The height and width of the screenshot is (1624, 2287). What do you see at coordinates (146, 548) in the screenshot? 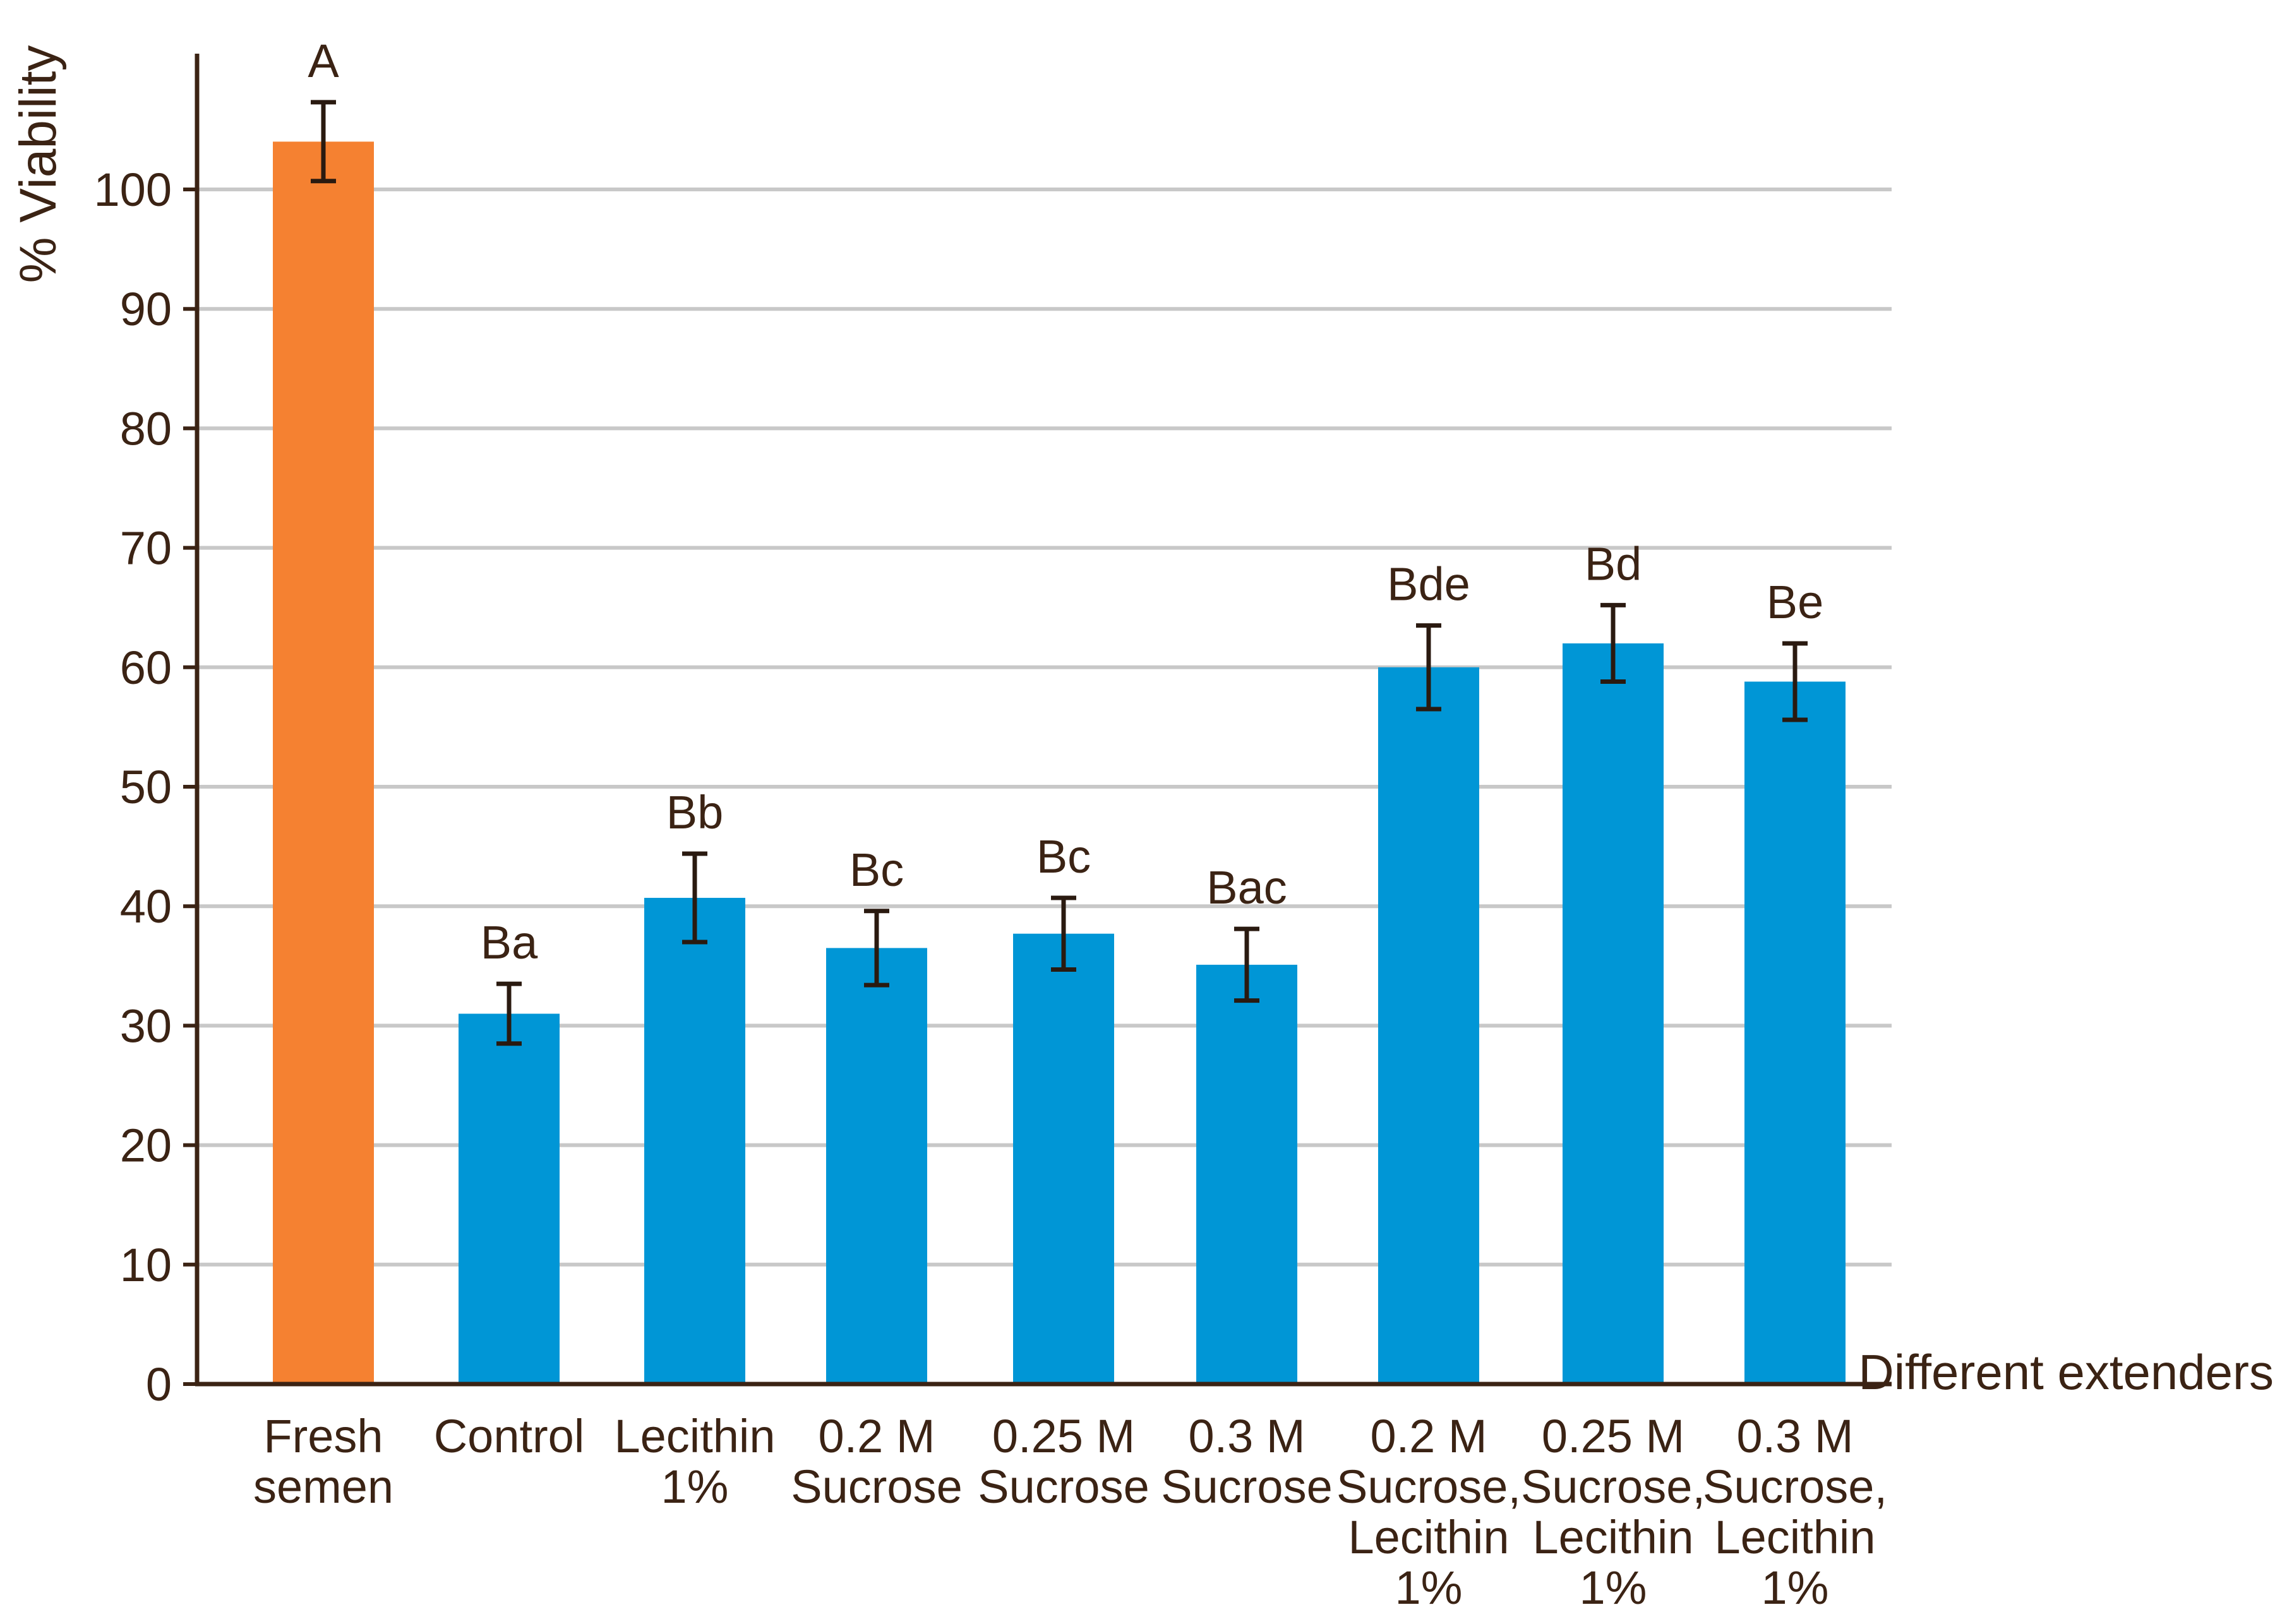
I see `y-tick-label: 70` at bounding box center [146, 548].